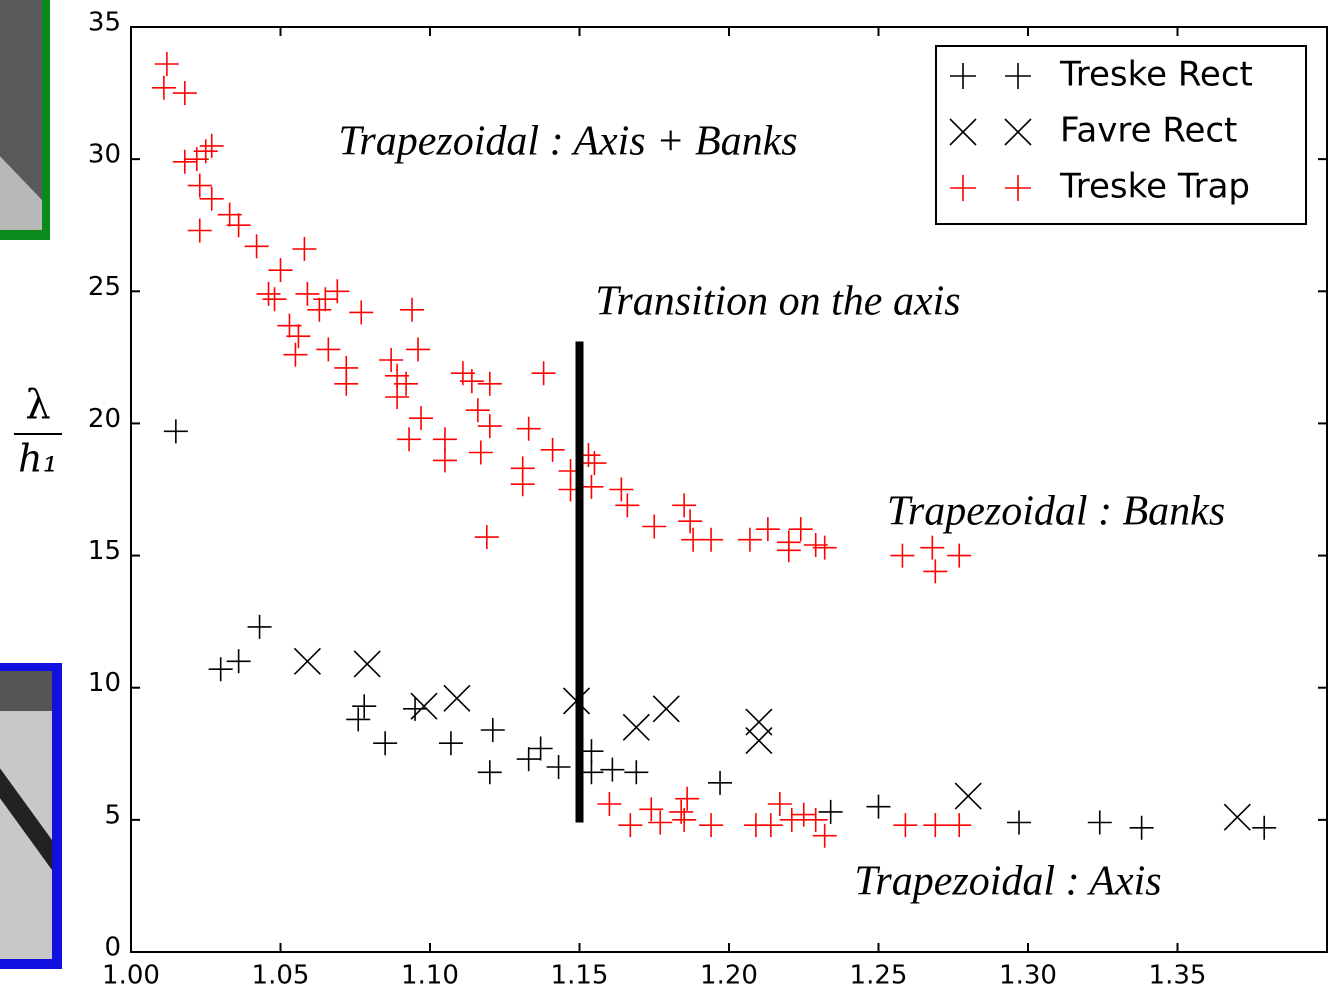 Image resolution: width=1334 pixels, height=995 pixels. Describe the element at coordinates (1154, 187) in the screenshot. I see `legend-label: Treske Trap` at that location.